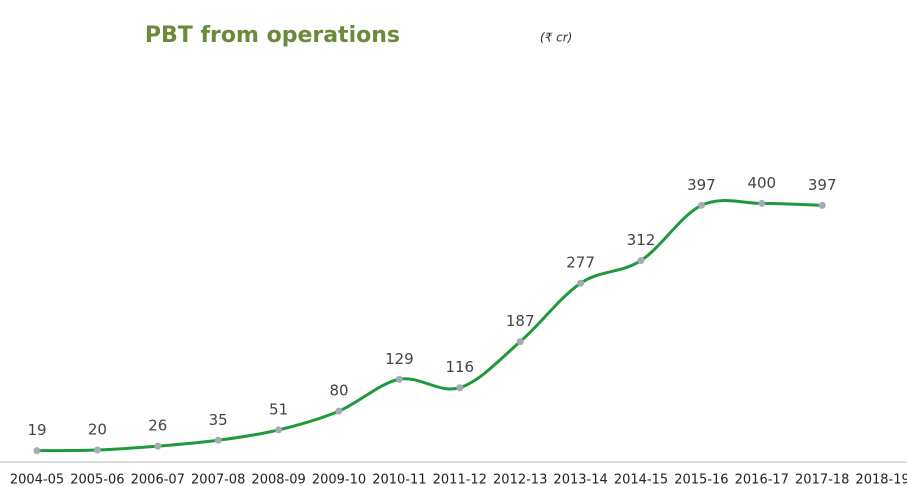  What do you see at coordinates (399, 359) in the screenshot?
I see `data-label: 129` at bounding box center [399, 359].